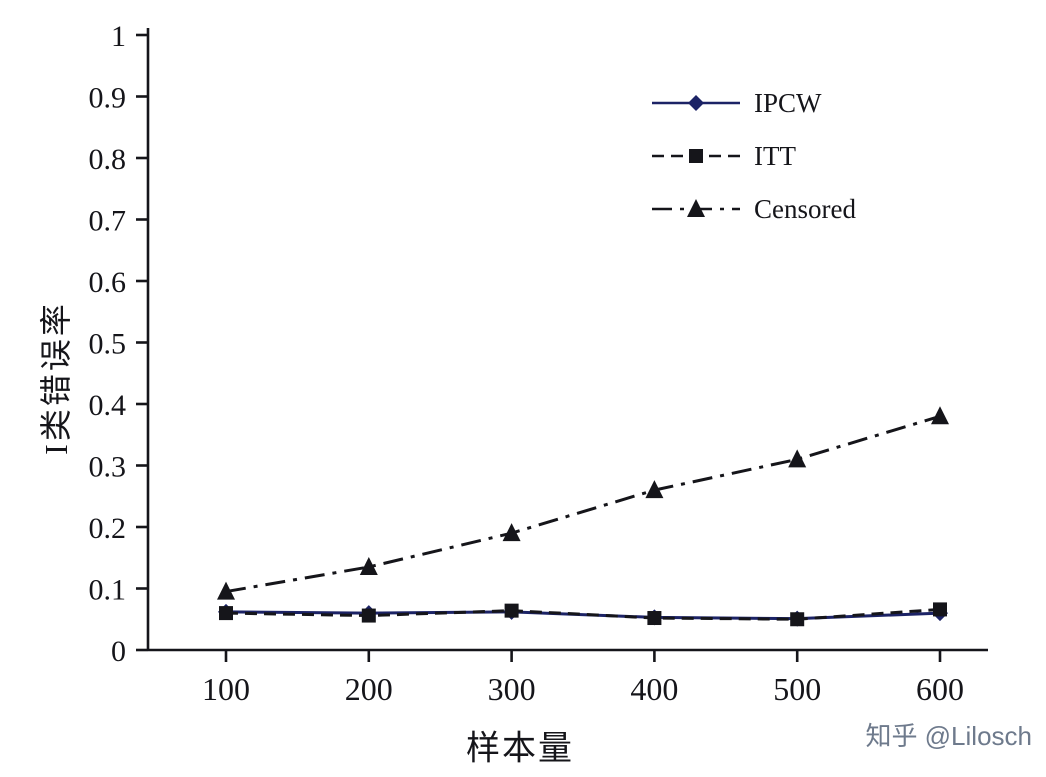  What do you see at coordinates (797, 689) in the screenshot?
I see `x-tick-label: 500` at bounding box center [797, 689].